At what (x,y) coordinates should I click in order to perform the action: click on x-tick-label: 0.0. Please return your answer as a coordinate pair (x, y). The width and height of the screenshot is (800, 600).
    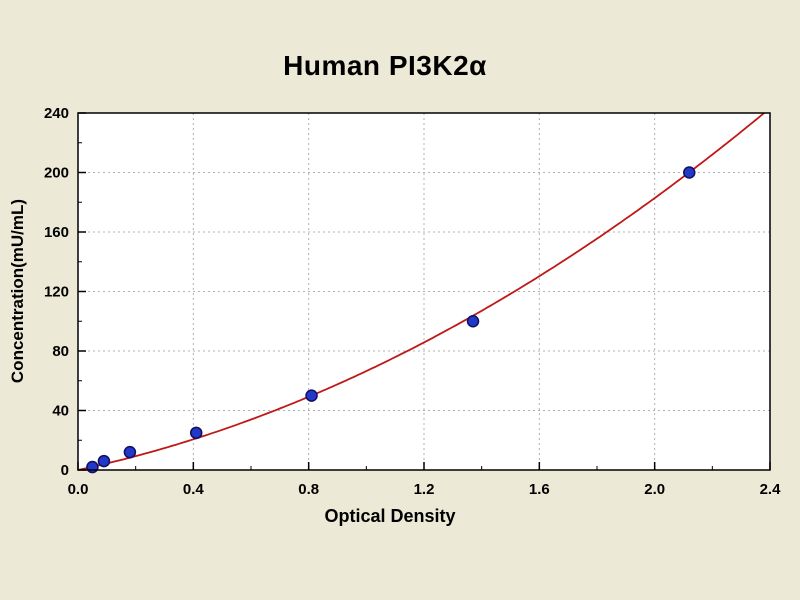
    Looking at the image, I should click on (78, 489).